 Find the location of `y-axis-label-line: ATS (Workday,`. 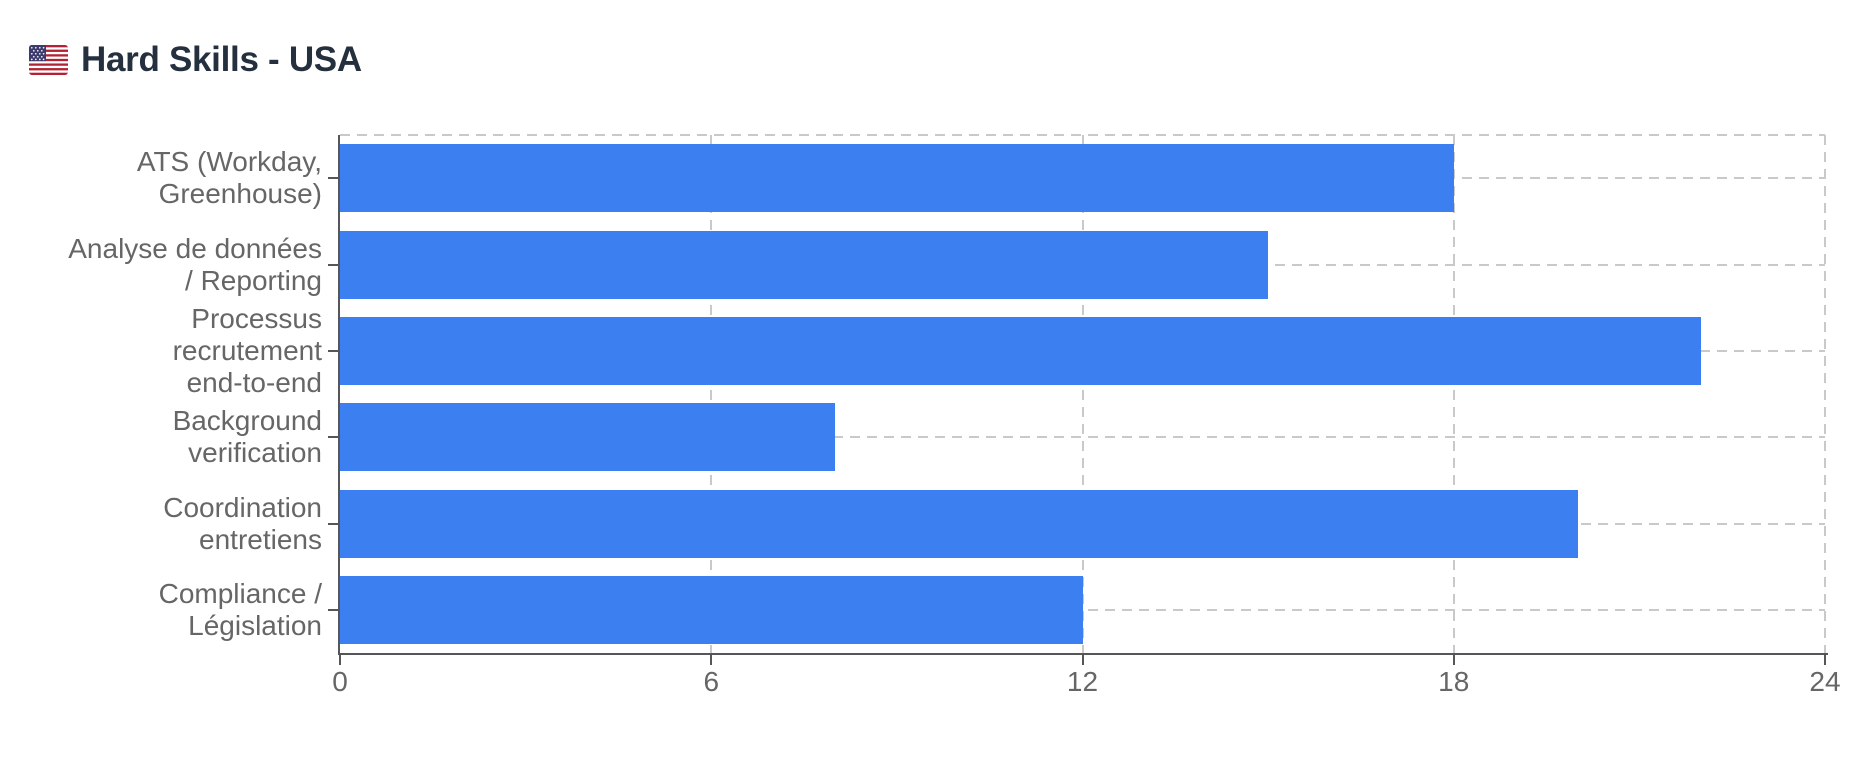

y-axis-label-line: ATS (Workday, is located at coordinates (229, 162).